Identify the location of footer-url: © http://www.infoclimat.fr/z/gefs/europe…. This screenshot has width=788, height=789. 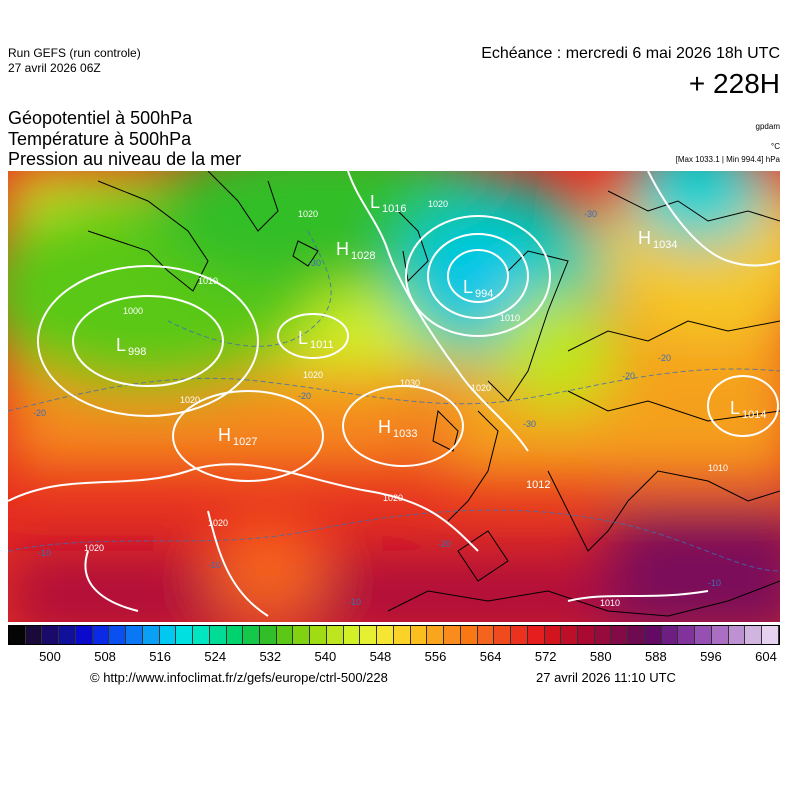
(239, 677).